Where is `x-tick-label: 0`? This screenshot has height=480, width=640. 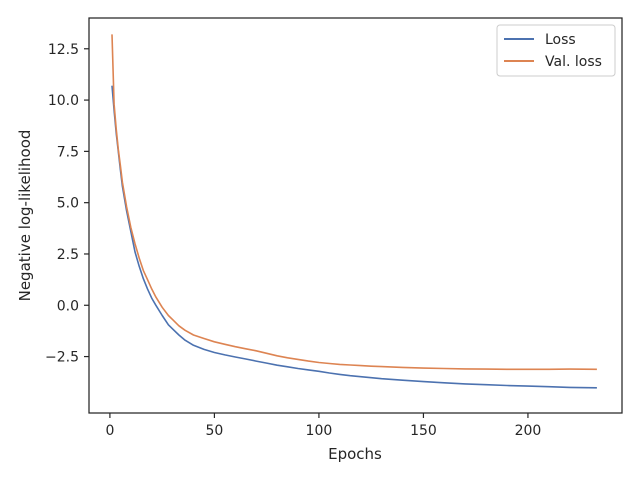 x-tick-label: 0 is located at coordinates (109, 431).